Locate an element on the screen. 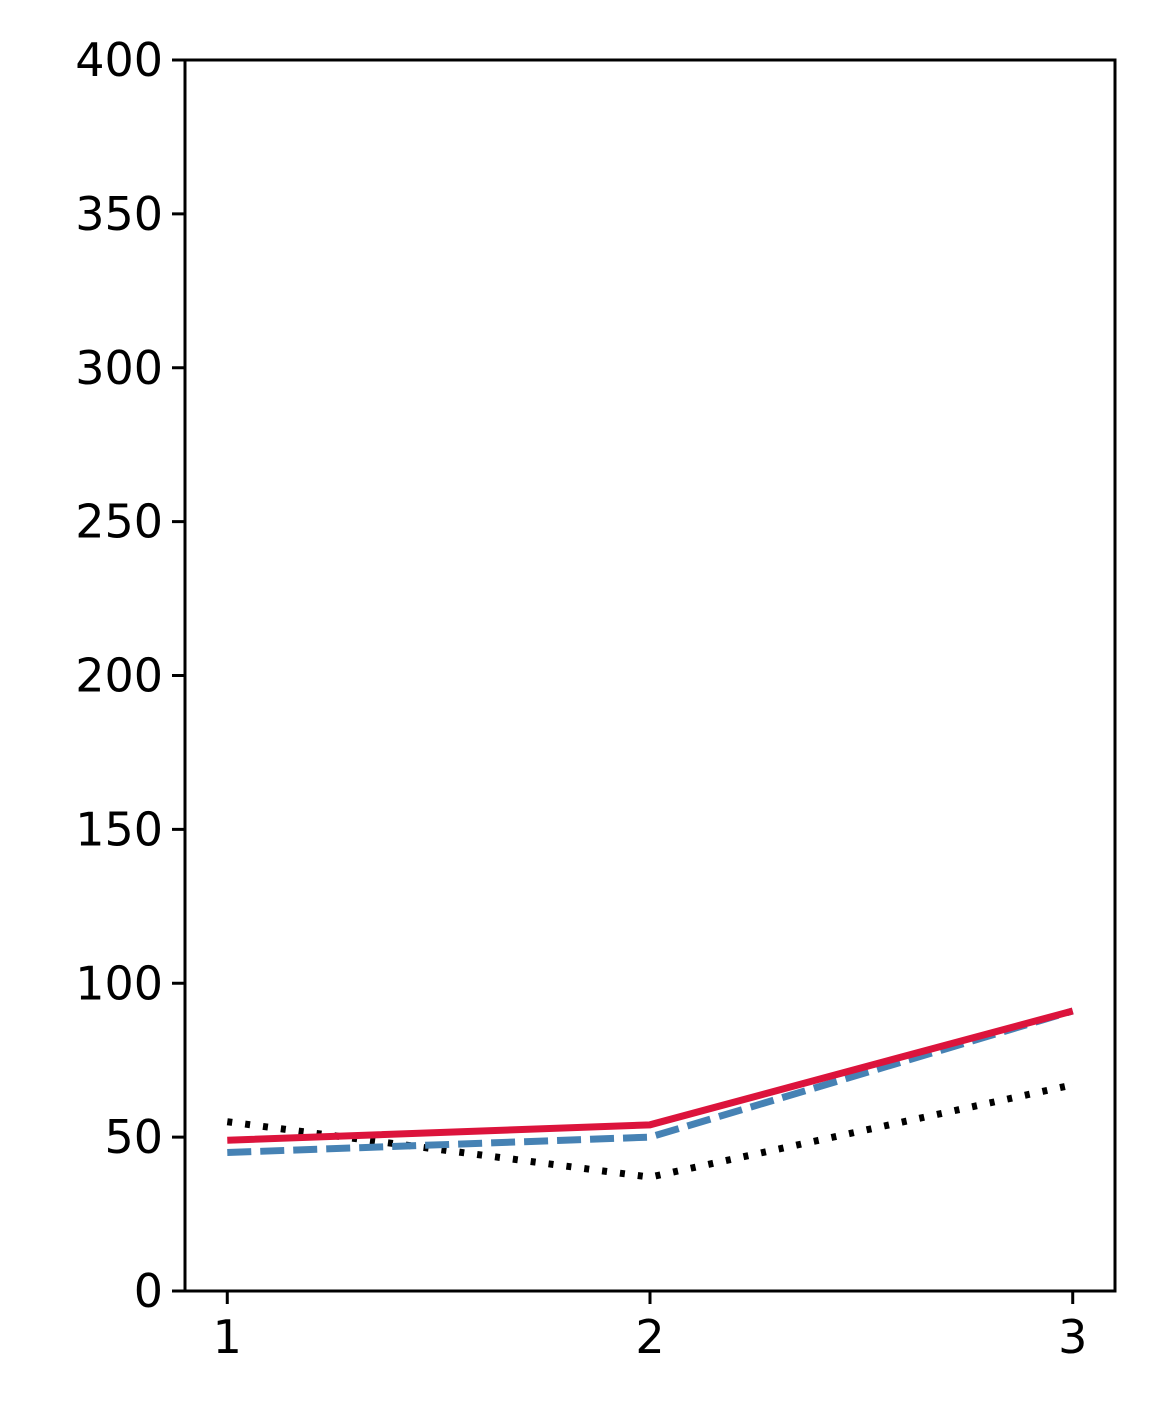 This screenshot has width=1155, height=1425. y-tick-label: 350 is located at coordinates (119, 214).